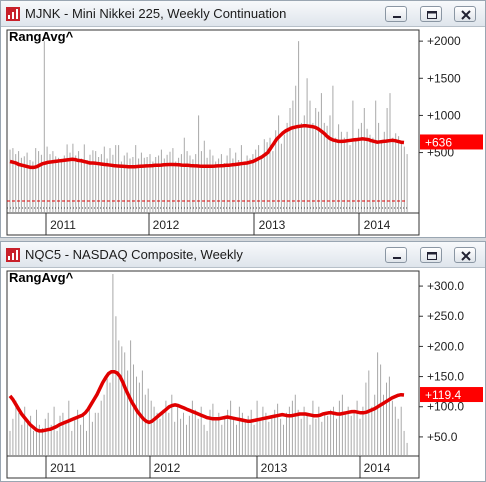 The height and width of the screenshot is (482, 486). Describe the element at coordinates (442, 437) in the screenshot. I see `y-tick-label: +50.0` at that location.